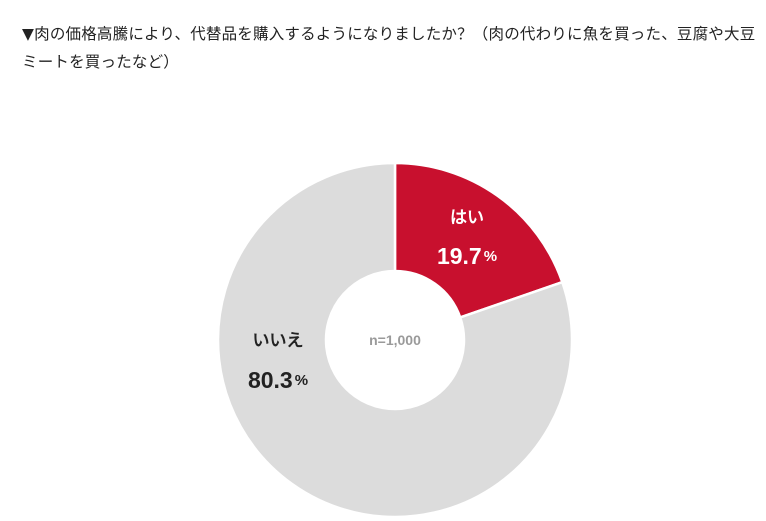 The width and height of the screenshot is (766, 521). I want to click on slice-value-yes: 19.7%, so click(467, 256).